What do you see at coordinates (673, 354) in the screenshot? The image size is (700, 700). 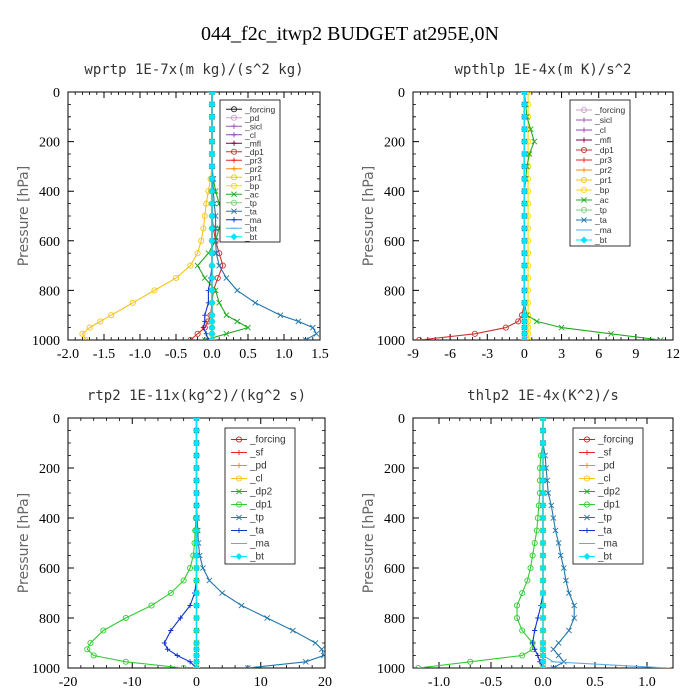 I see `x-tick-label: 12` at bounding box center [673, 354].